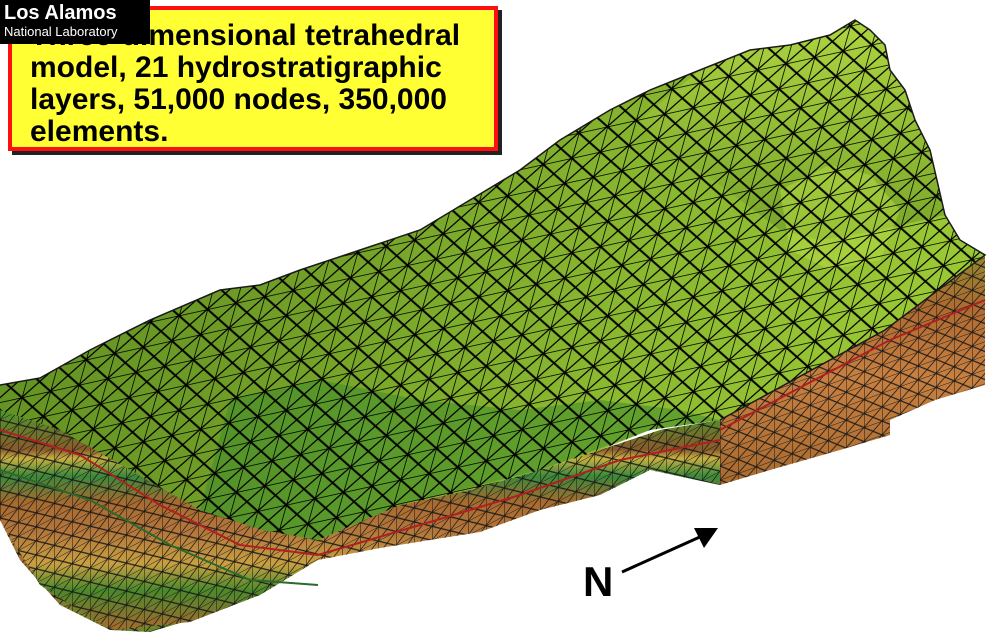 The height and width of the screenshot is (640, 990). Describe the element at coordinates (598, 581) in the screenshot. I see `north-label: N` at that location.